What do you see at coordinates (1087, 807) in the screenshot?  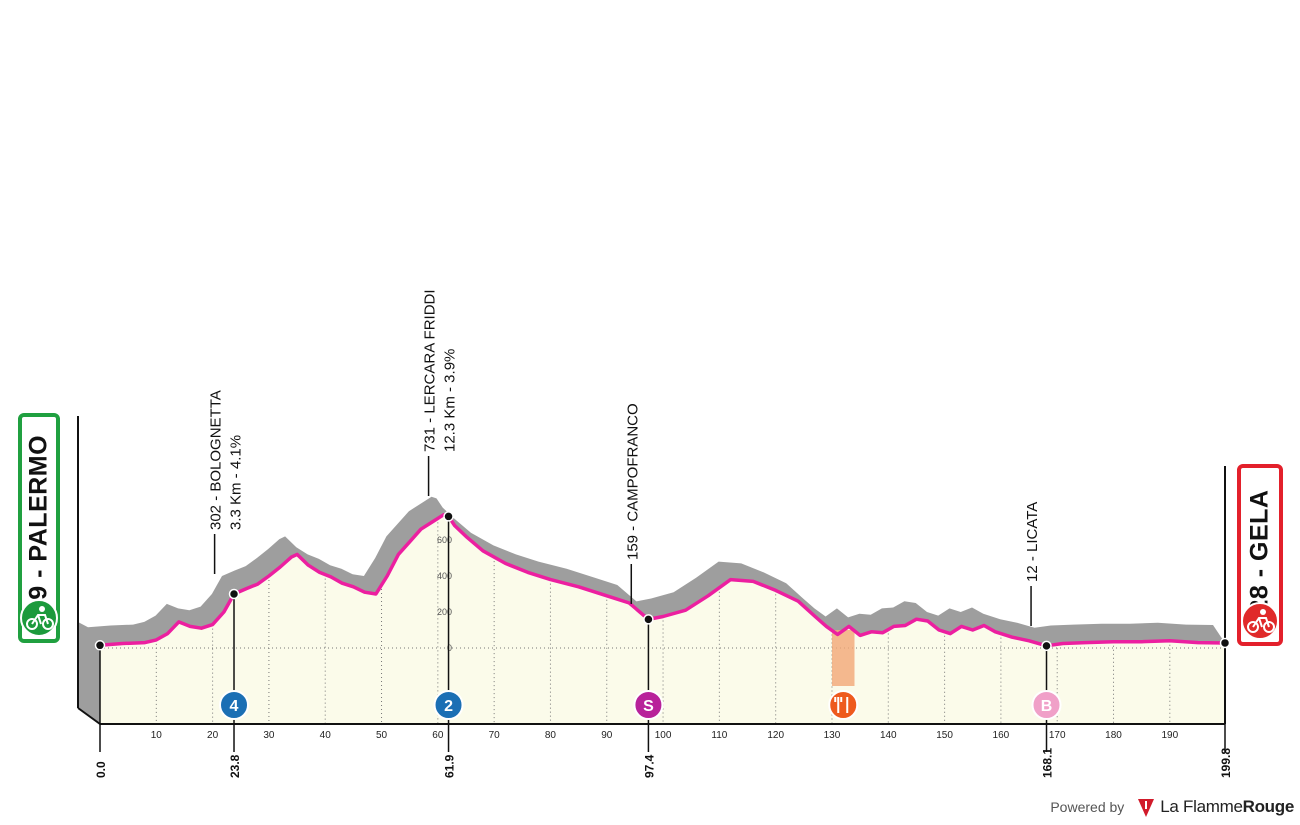 I see `powered-by-label: Powered by` at bounding box center [1087, 807].